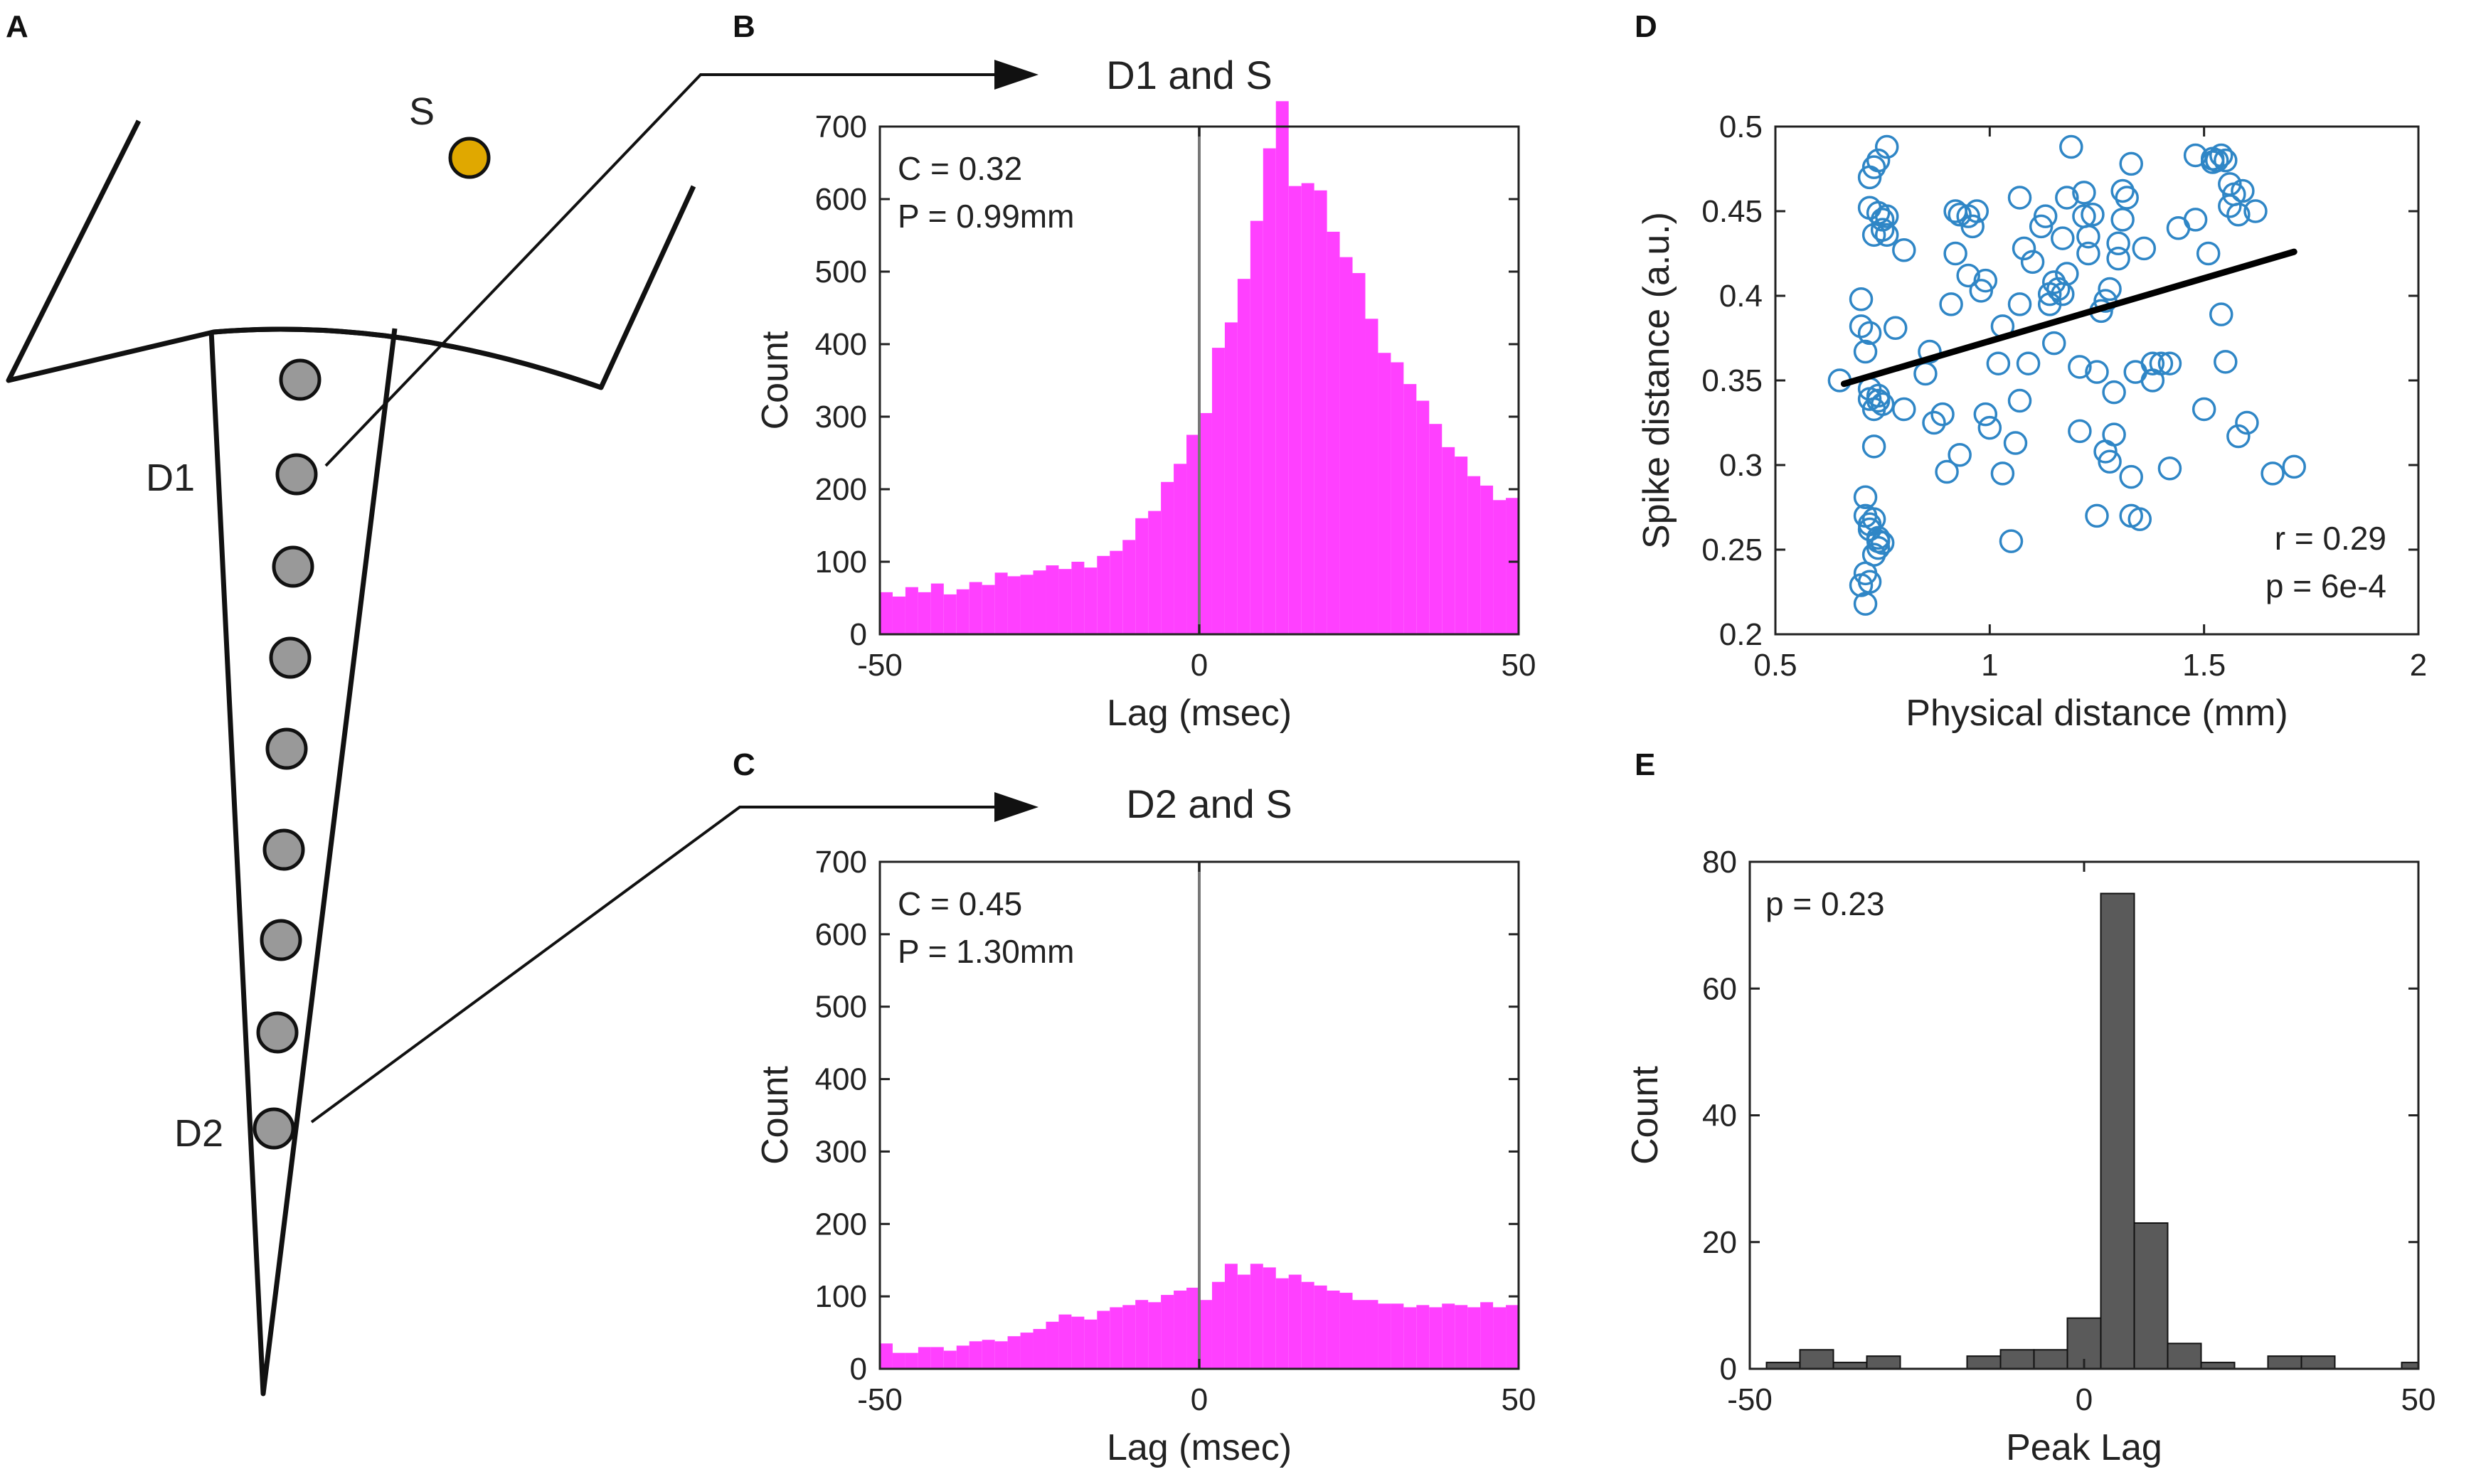 This screenshot has height=1484, width=2481. I want to click on source-site, so click(469, 158).